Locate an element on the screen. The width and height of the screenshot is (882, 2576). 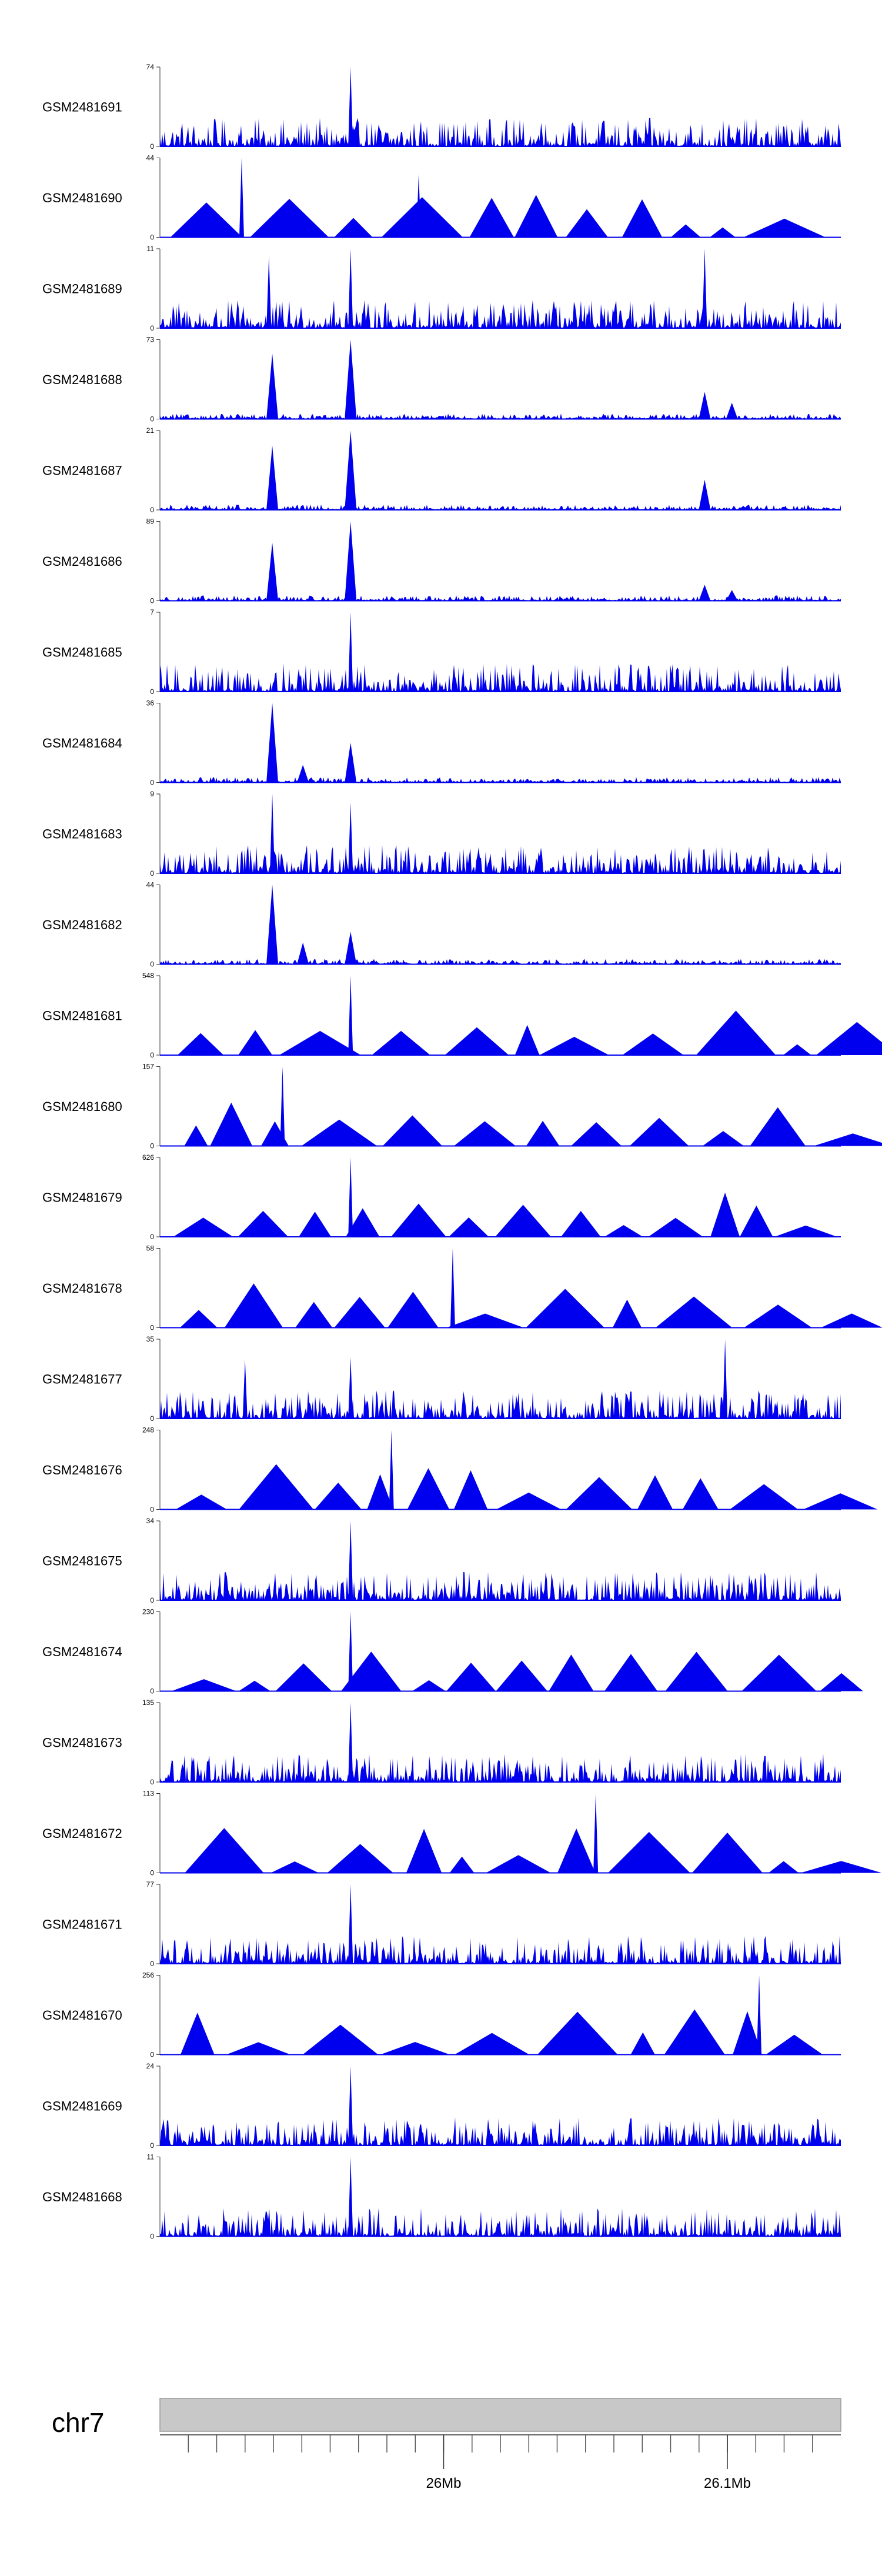
y-max-label: 73 is located at coordinates (150, 340).